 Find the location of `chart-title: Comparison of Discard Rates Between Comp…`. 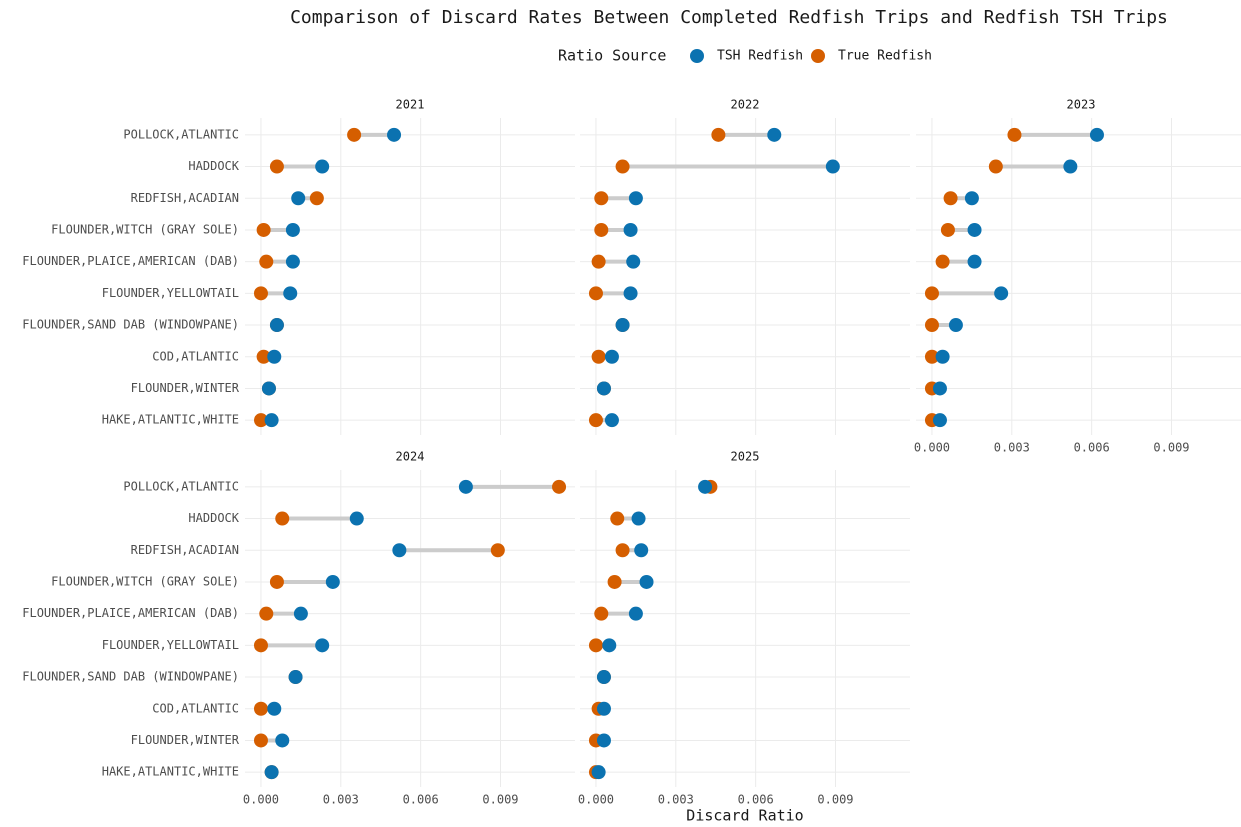

chart-title: Comparison of Discard Rates Between Comp… is located at coordinates (729, 17).